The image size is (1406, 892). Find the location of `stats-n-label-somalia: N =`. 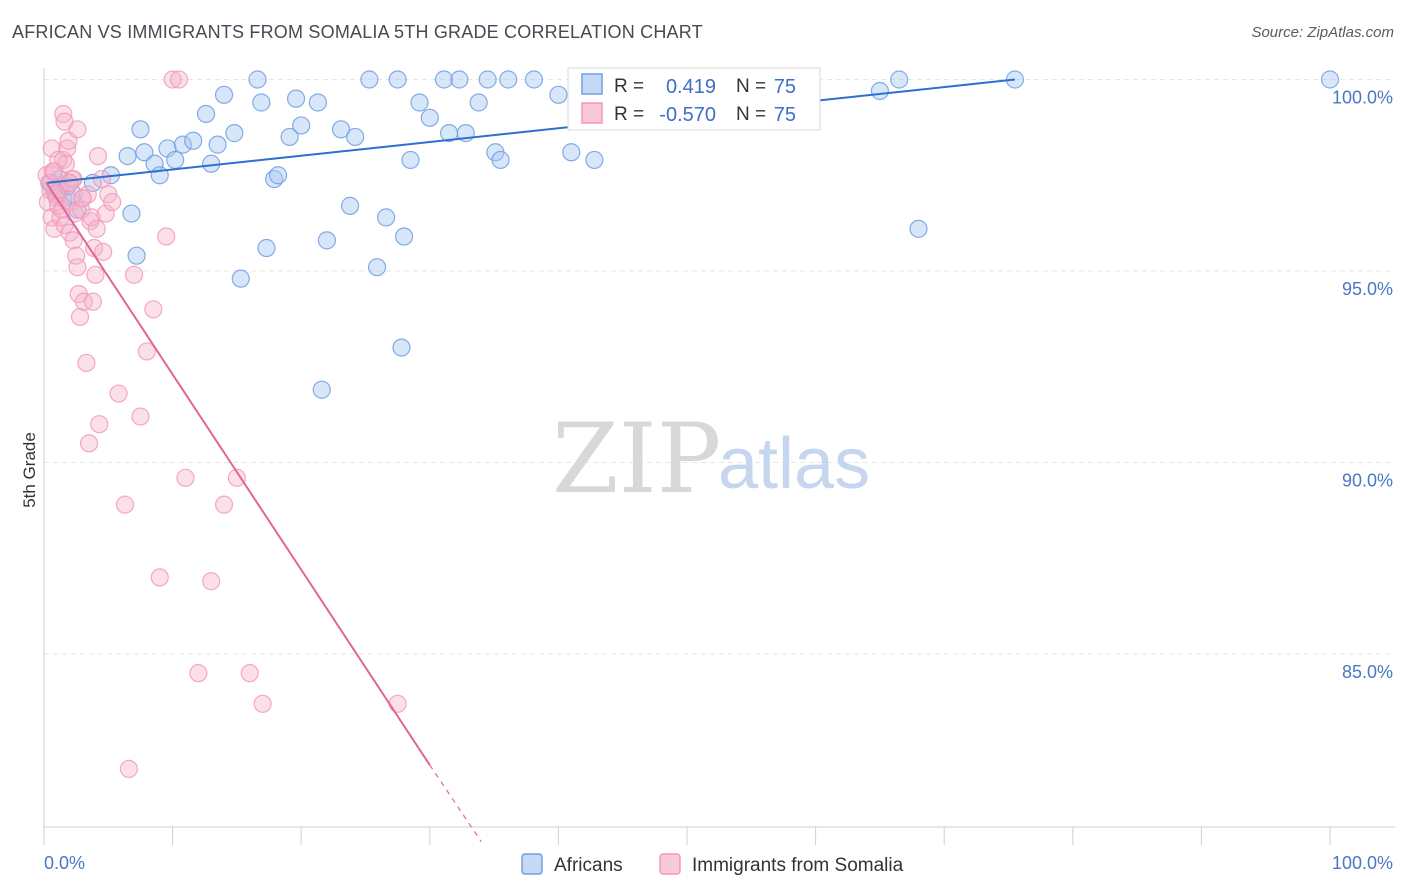

stats-n-label-somalia: N = is located at coordinates (751, 114).